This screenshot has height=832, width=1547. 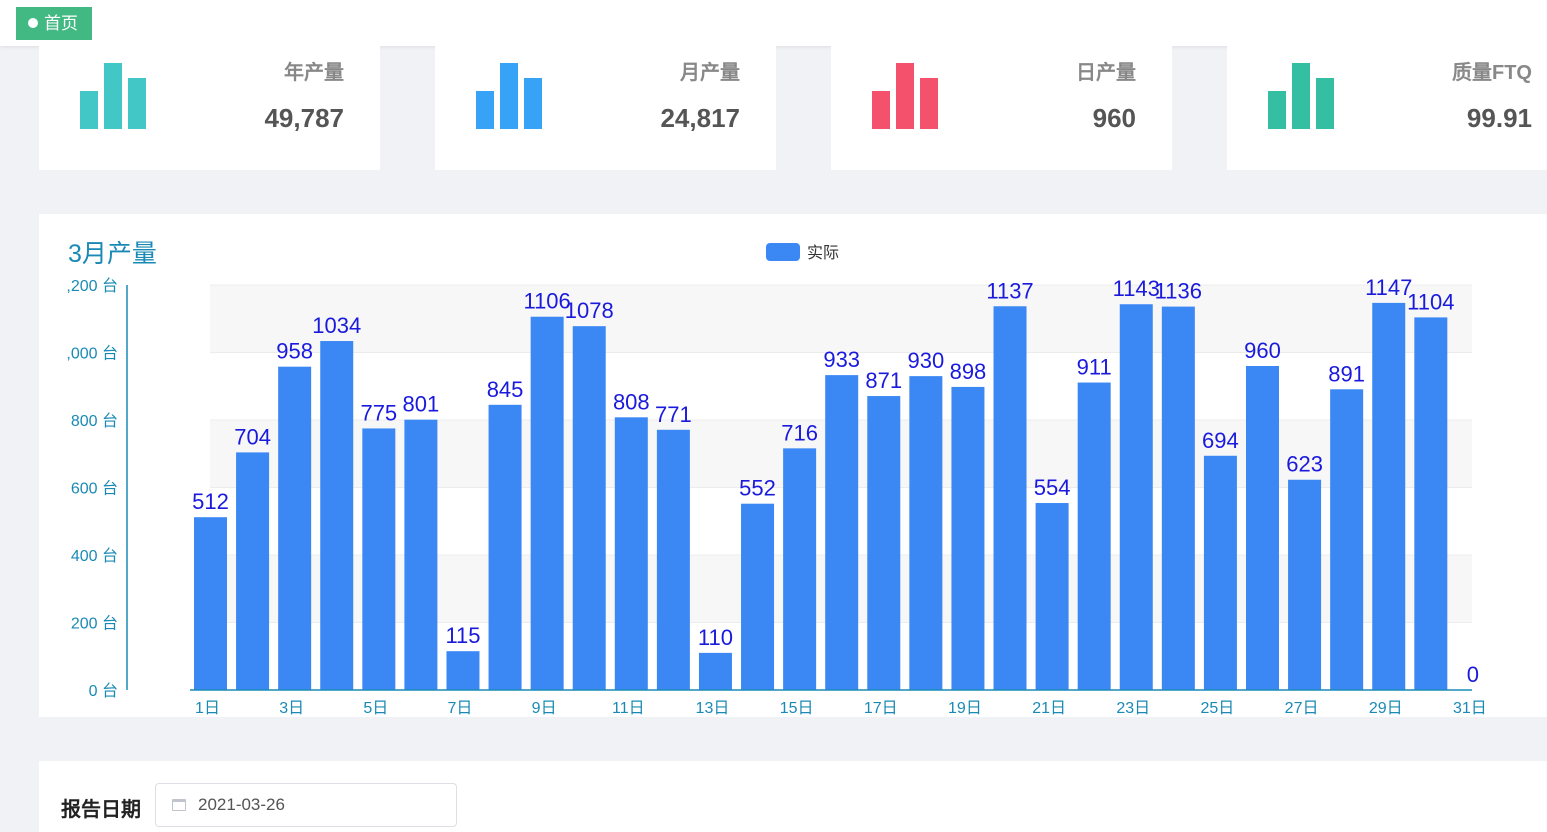 I want to click on bar-19日, so click(x=968, y=538).